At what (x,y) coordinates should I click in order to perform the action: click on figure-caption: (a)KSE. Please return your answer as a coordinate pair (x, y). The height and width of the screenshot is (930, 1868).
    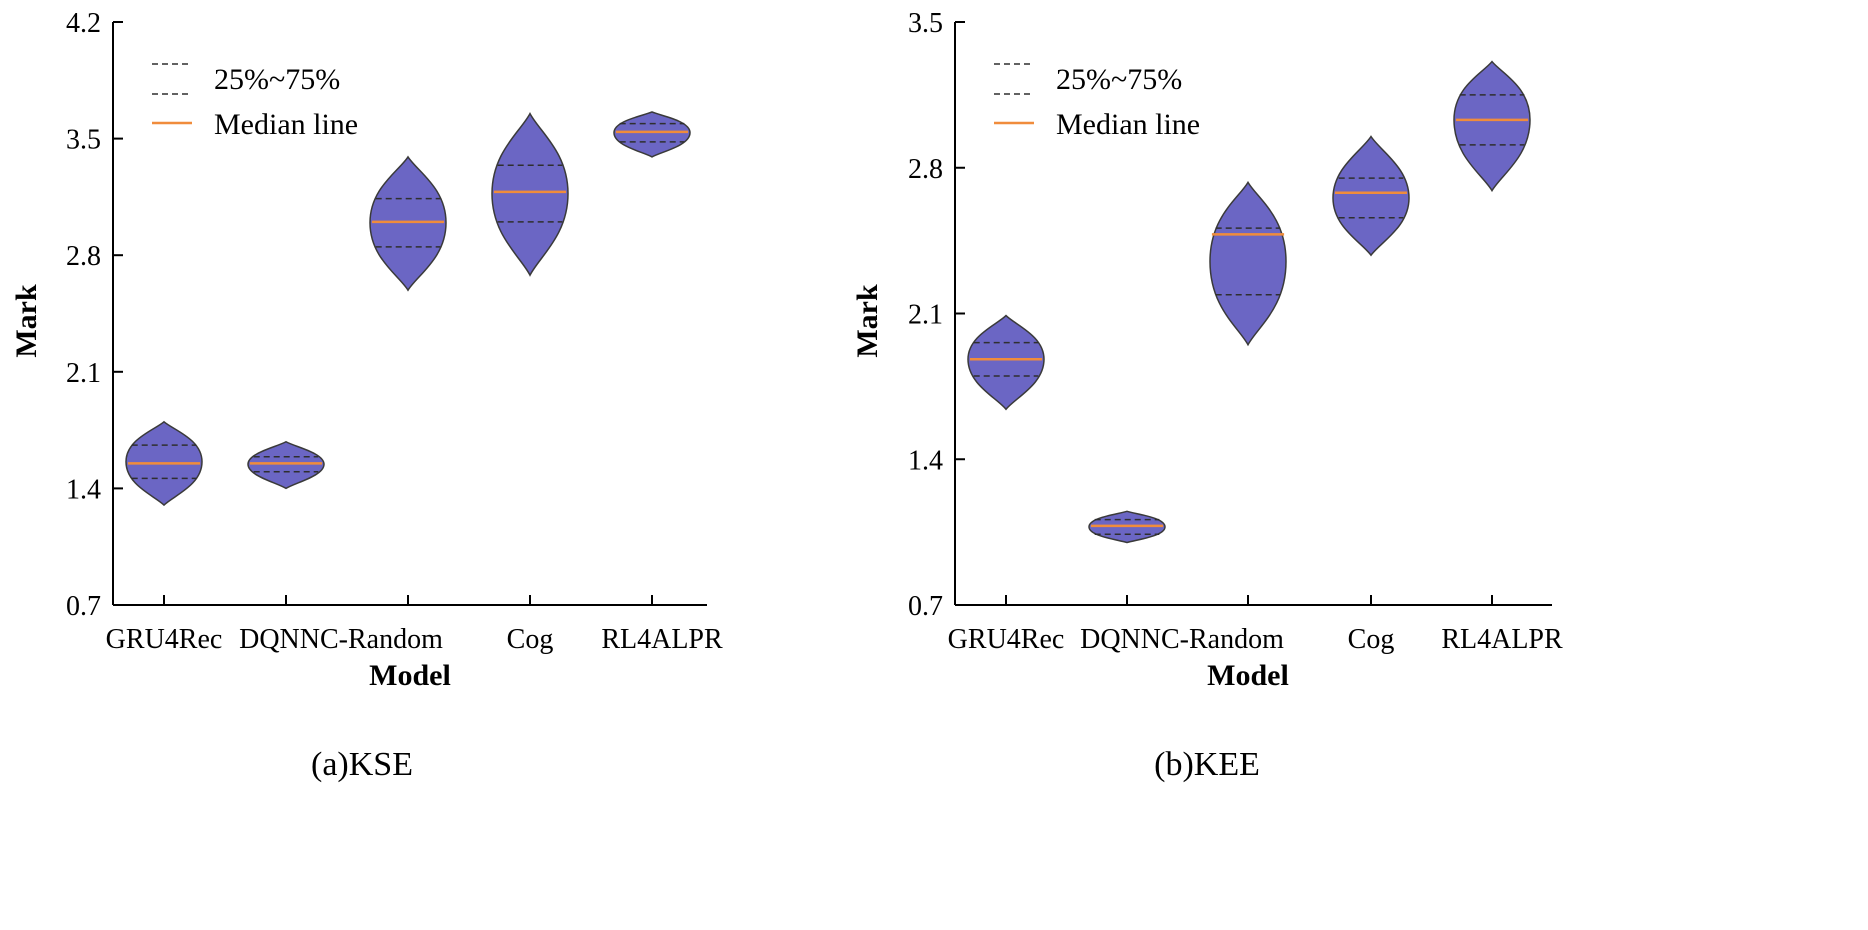
    Looking at the image, I should click on (362, 764).